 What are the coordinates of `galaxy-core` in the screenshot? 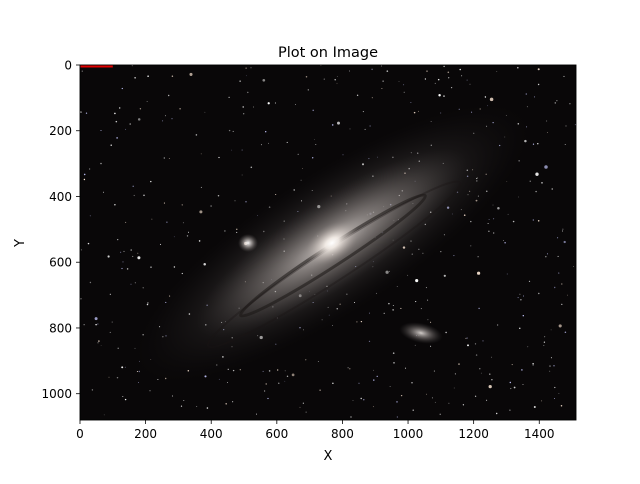 It's located at (332, 243).